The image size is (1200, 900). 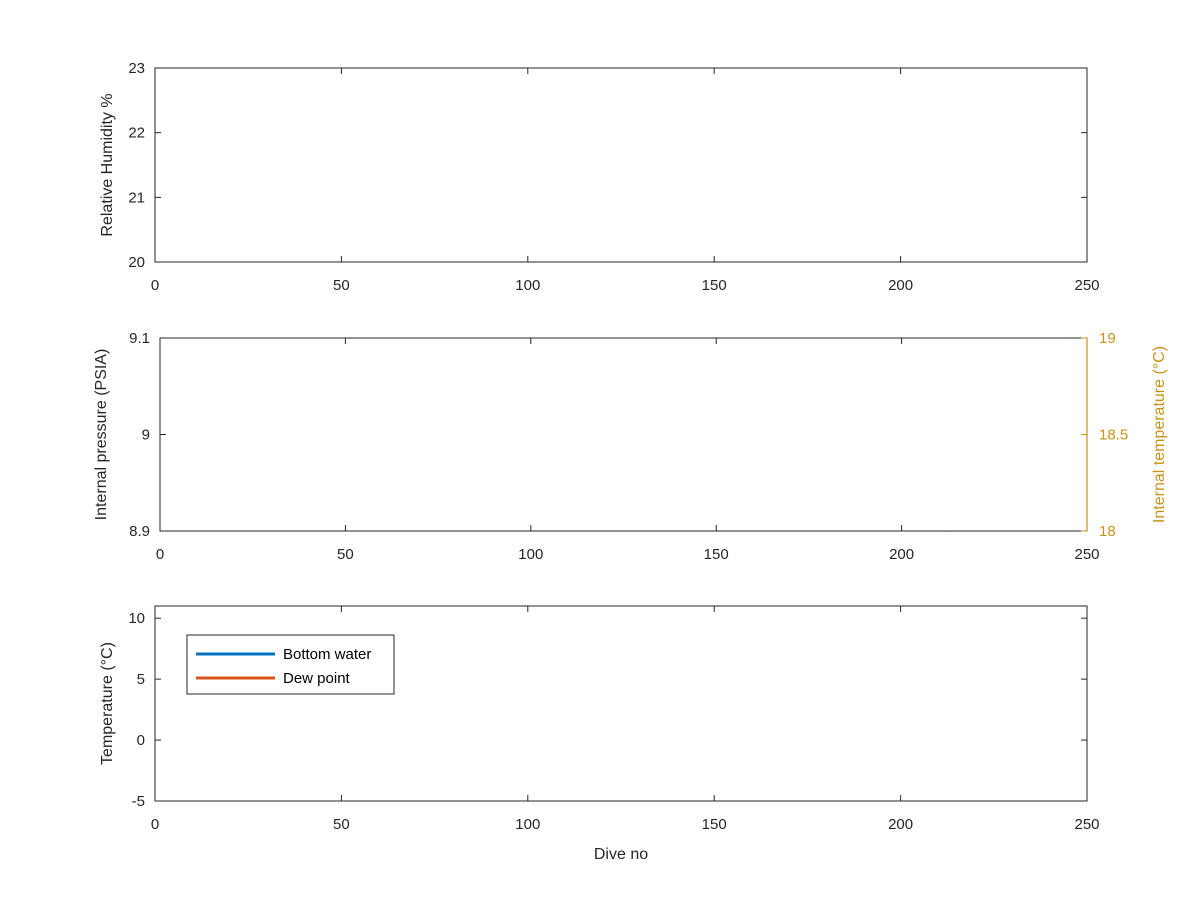 I want to click on y-tick-label: 10, so click(x=136, y=618).